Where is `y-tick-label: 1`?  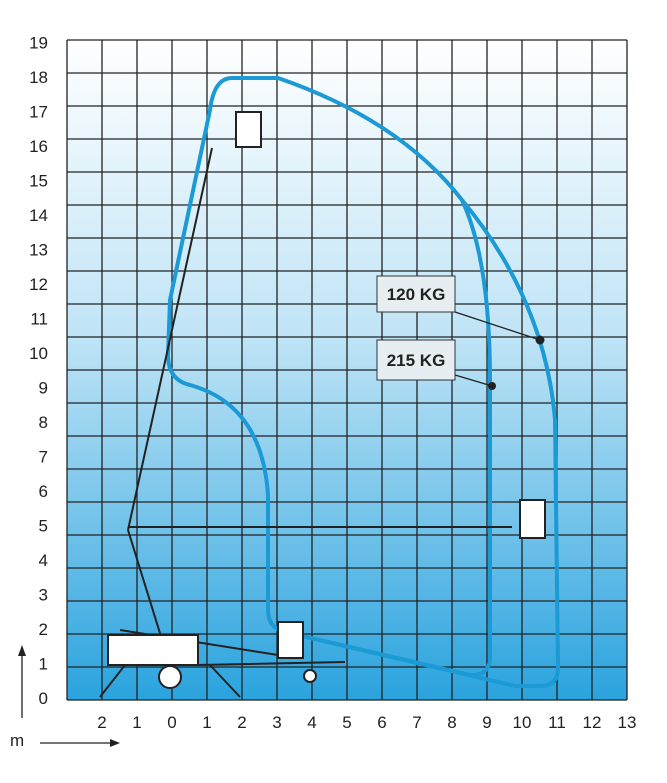 y-tick-label: 1 is located at coordinates (43, 664).